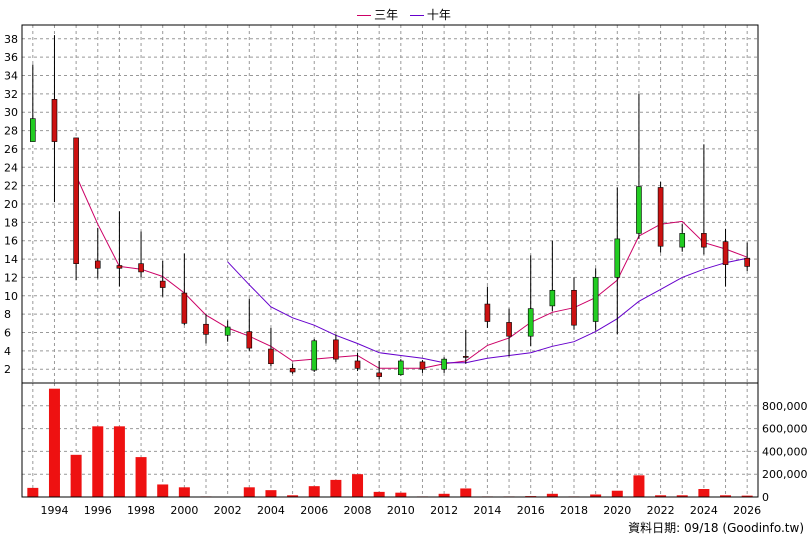 This screenshot has width=808, height=540. Describe the element at coordinates (7, 314) in the screenshot. I see `price-tick-label: 8` at that location.